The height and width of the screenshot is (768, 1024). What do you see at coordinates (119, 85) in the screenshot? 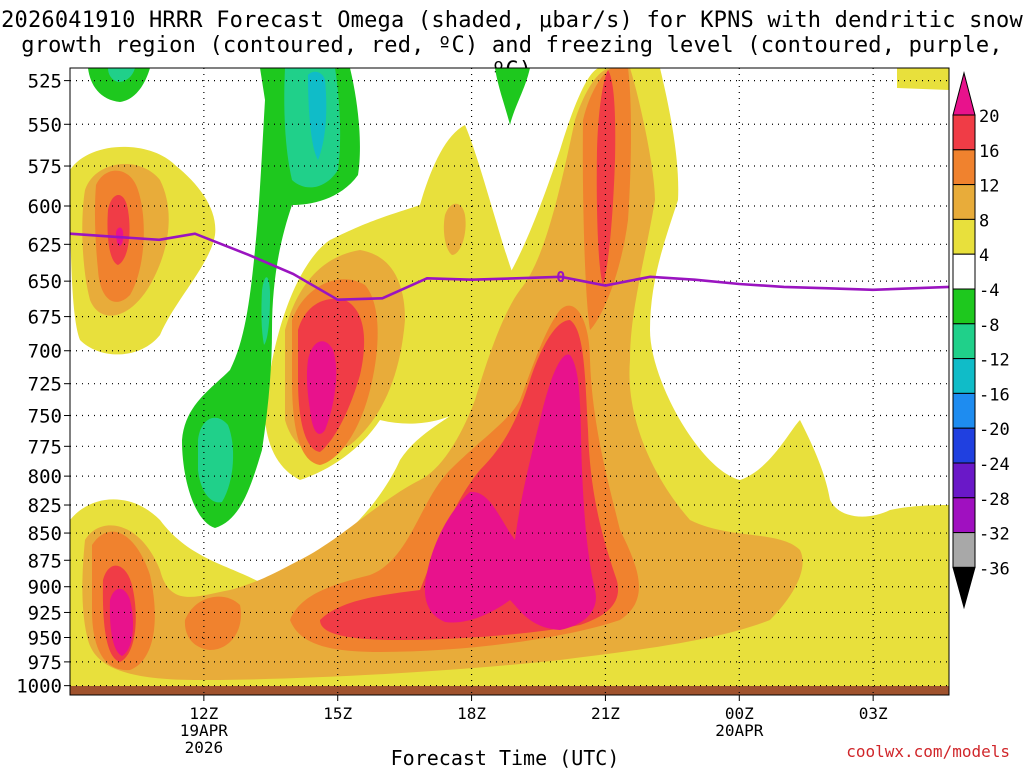
I see `omega-region-green-top-left` at bounding box center [119, 85].